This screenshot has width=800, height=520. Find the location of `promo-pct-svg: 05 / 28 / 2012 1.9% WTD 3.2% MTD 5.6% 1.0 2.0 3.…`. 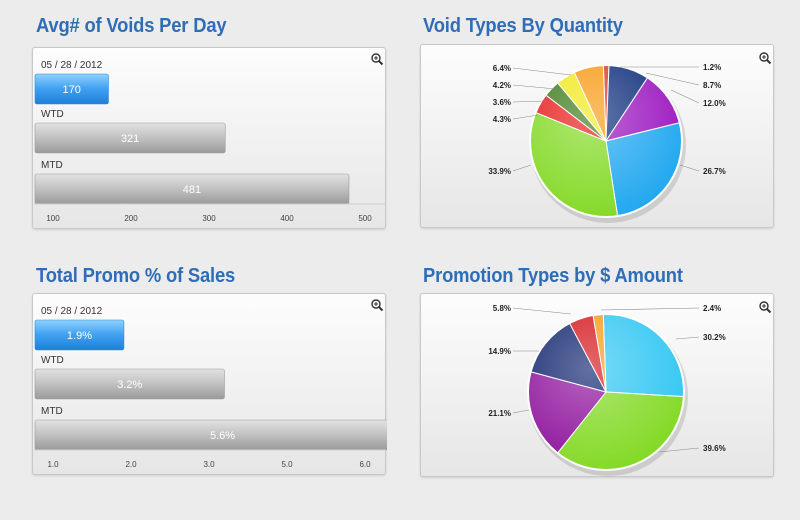

promo-pct-svg: 05 / 28 / 2012 1.9% WTD 3.2% MTD 5.6% 1.0 2.0 3.… is located at coordinates (210, 384).